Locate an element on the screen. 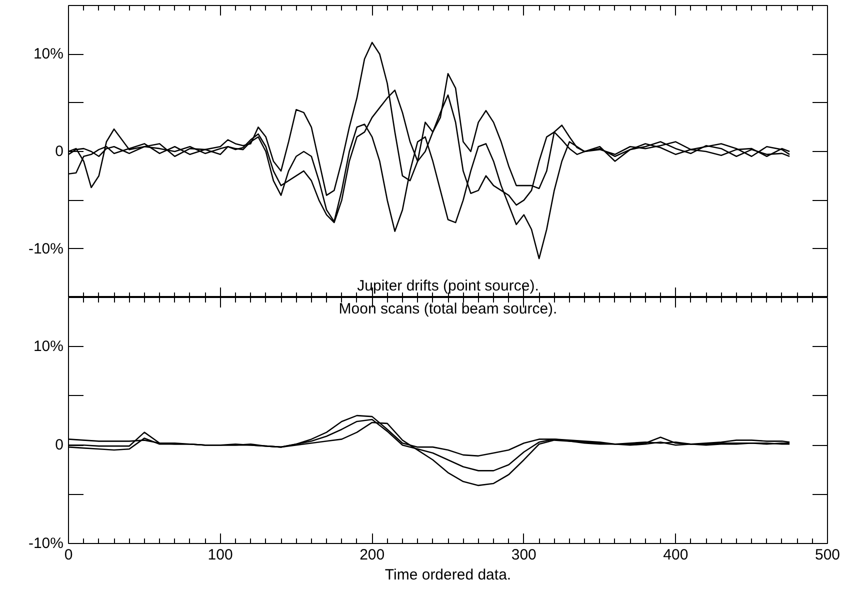 This screenshot has width=846, height=603. x-tick-label: 200 is located at coordinates (372, 555).